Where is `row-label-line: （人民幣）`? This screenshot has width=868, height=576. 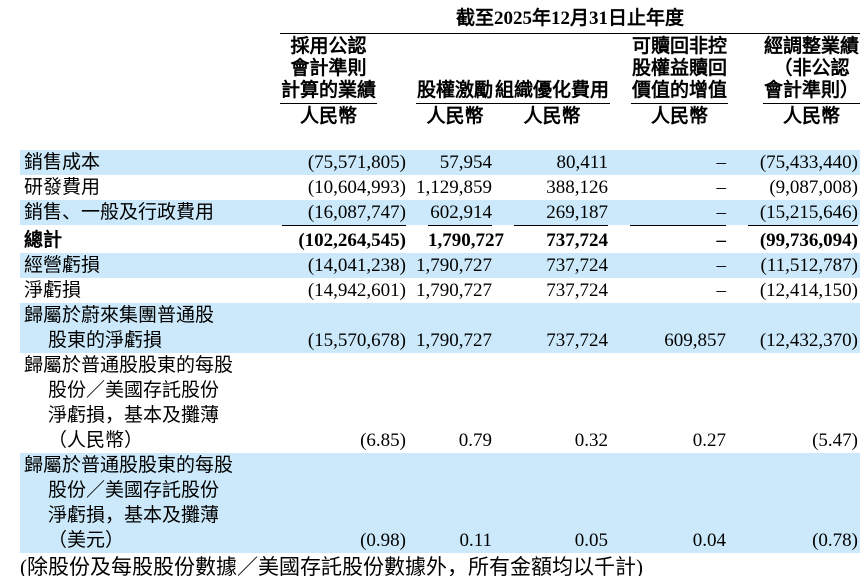 row-label-line: （人民幣） is located at coordinates (96, 440).